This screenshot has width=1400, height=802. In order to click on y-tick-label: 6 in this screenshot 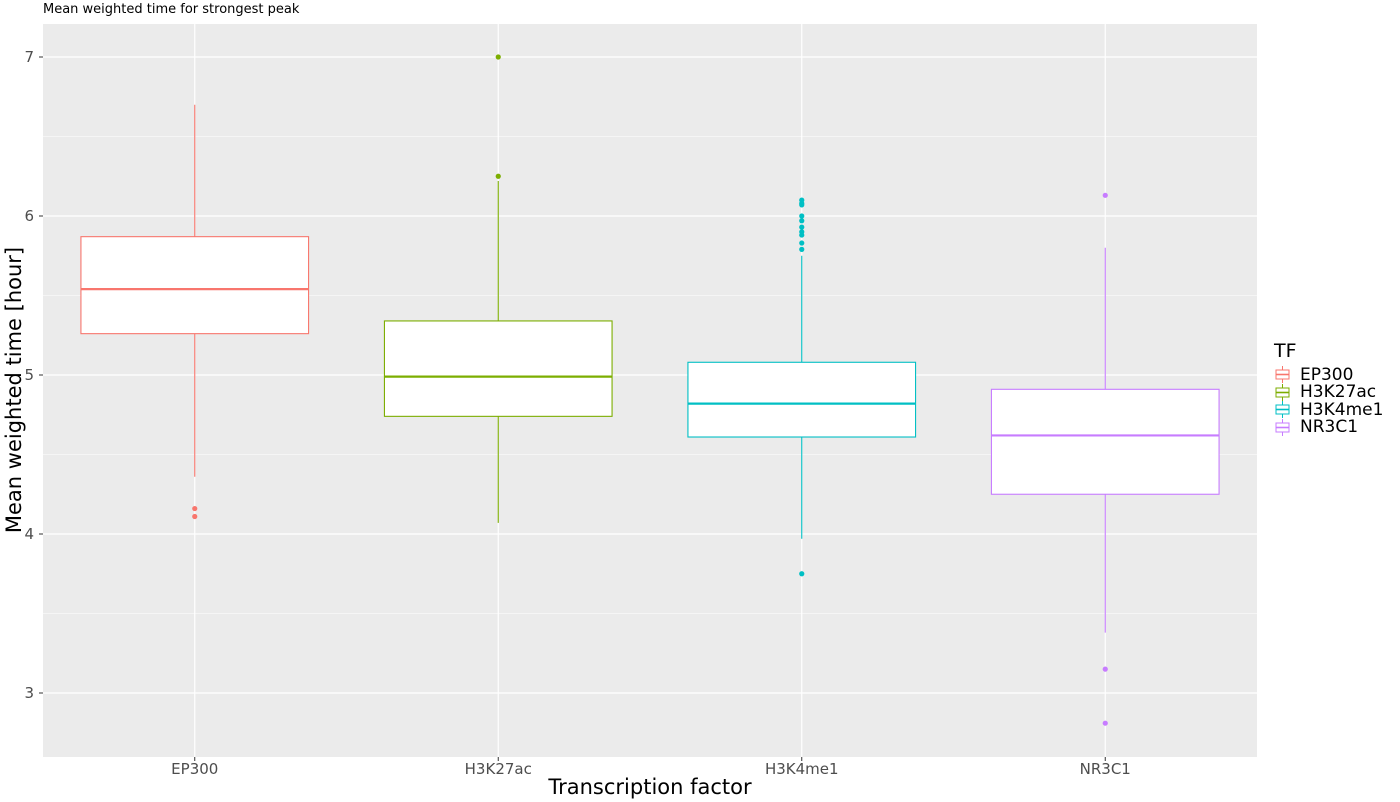, I will do `click(29, 216)`.